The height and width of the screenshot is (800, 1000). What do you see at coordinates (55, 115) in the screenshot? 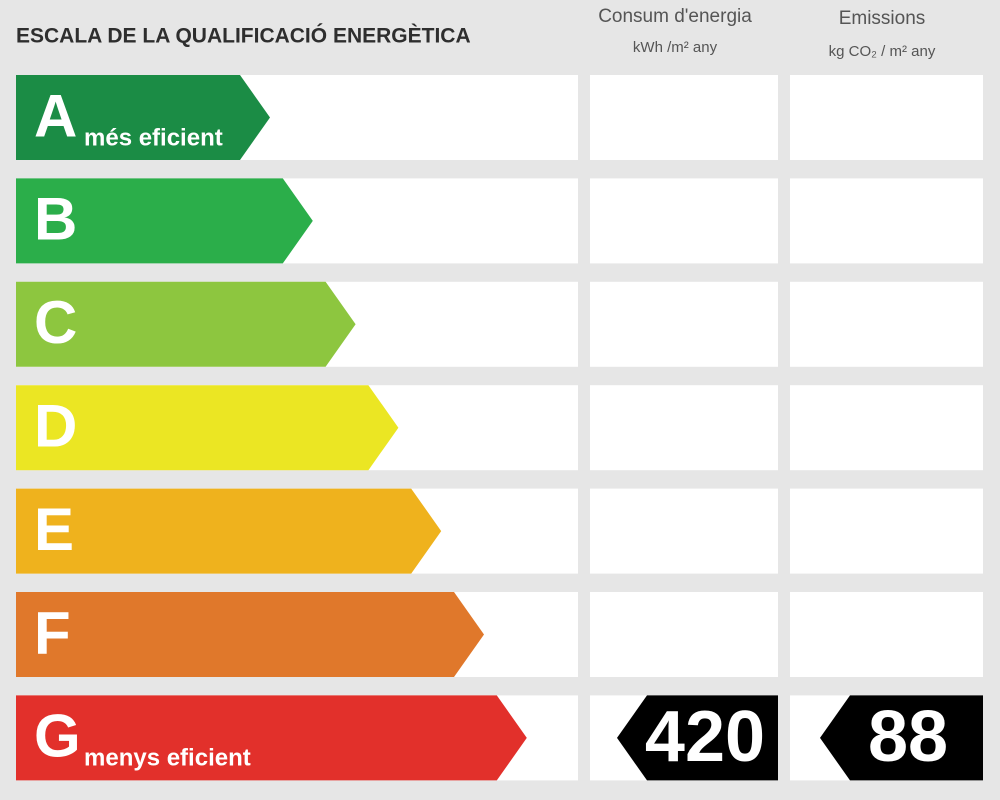
I see `rating-letter: A` at bounding box center [55, 115].